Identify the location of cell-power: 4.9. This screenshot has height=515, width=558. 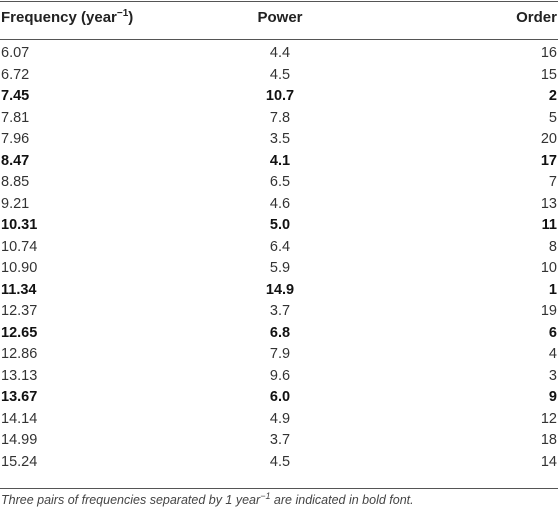
(280, 418).